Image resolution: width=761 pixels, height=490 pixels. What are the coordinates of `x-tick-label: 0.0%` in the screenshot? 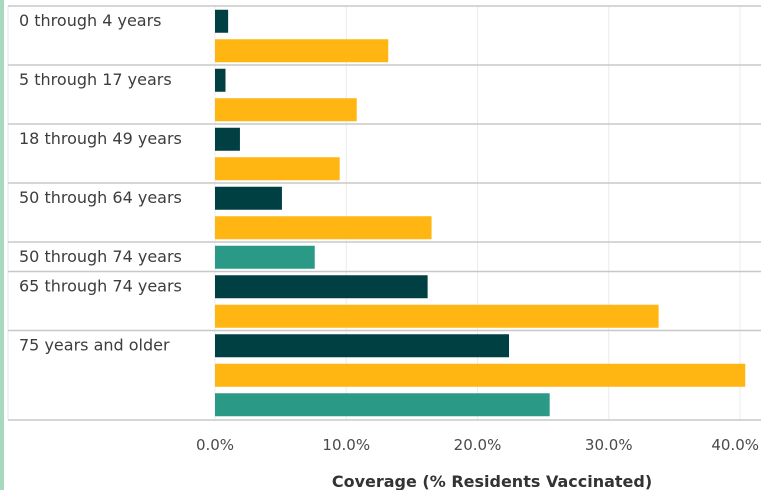 It's located at (215, 445).